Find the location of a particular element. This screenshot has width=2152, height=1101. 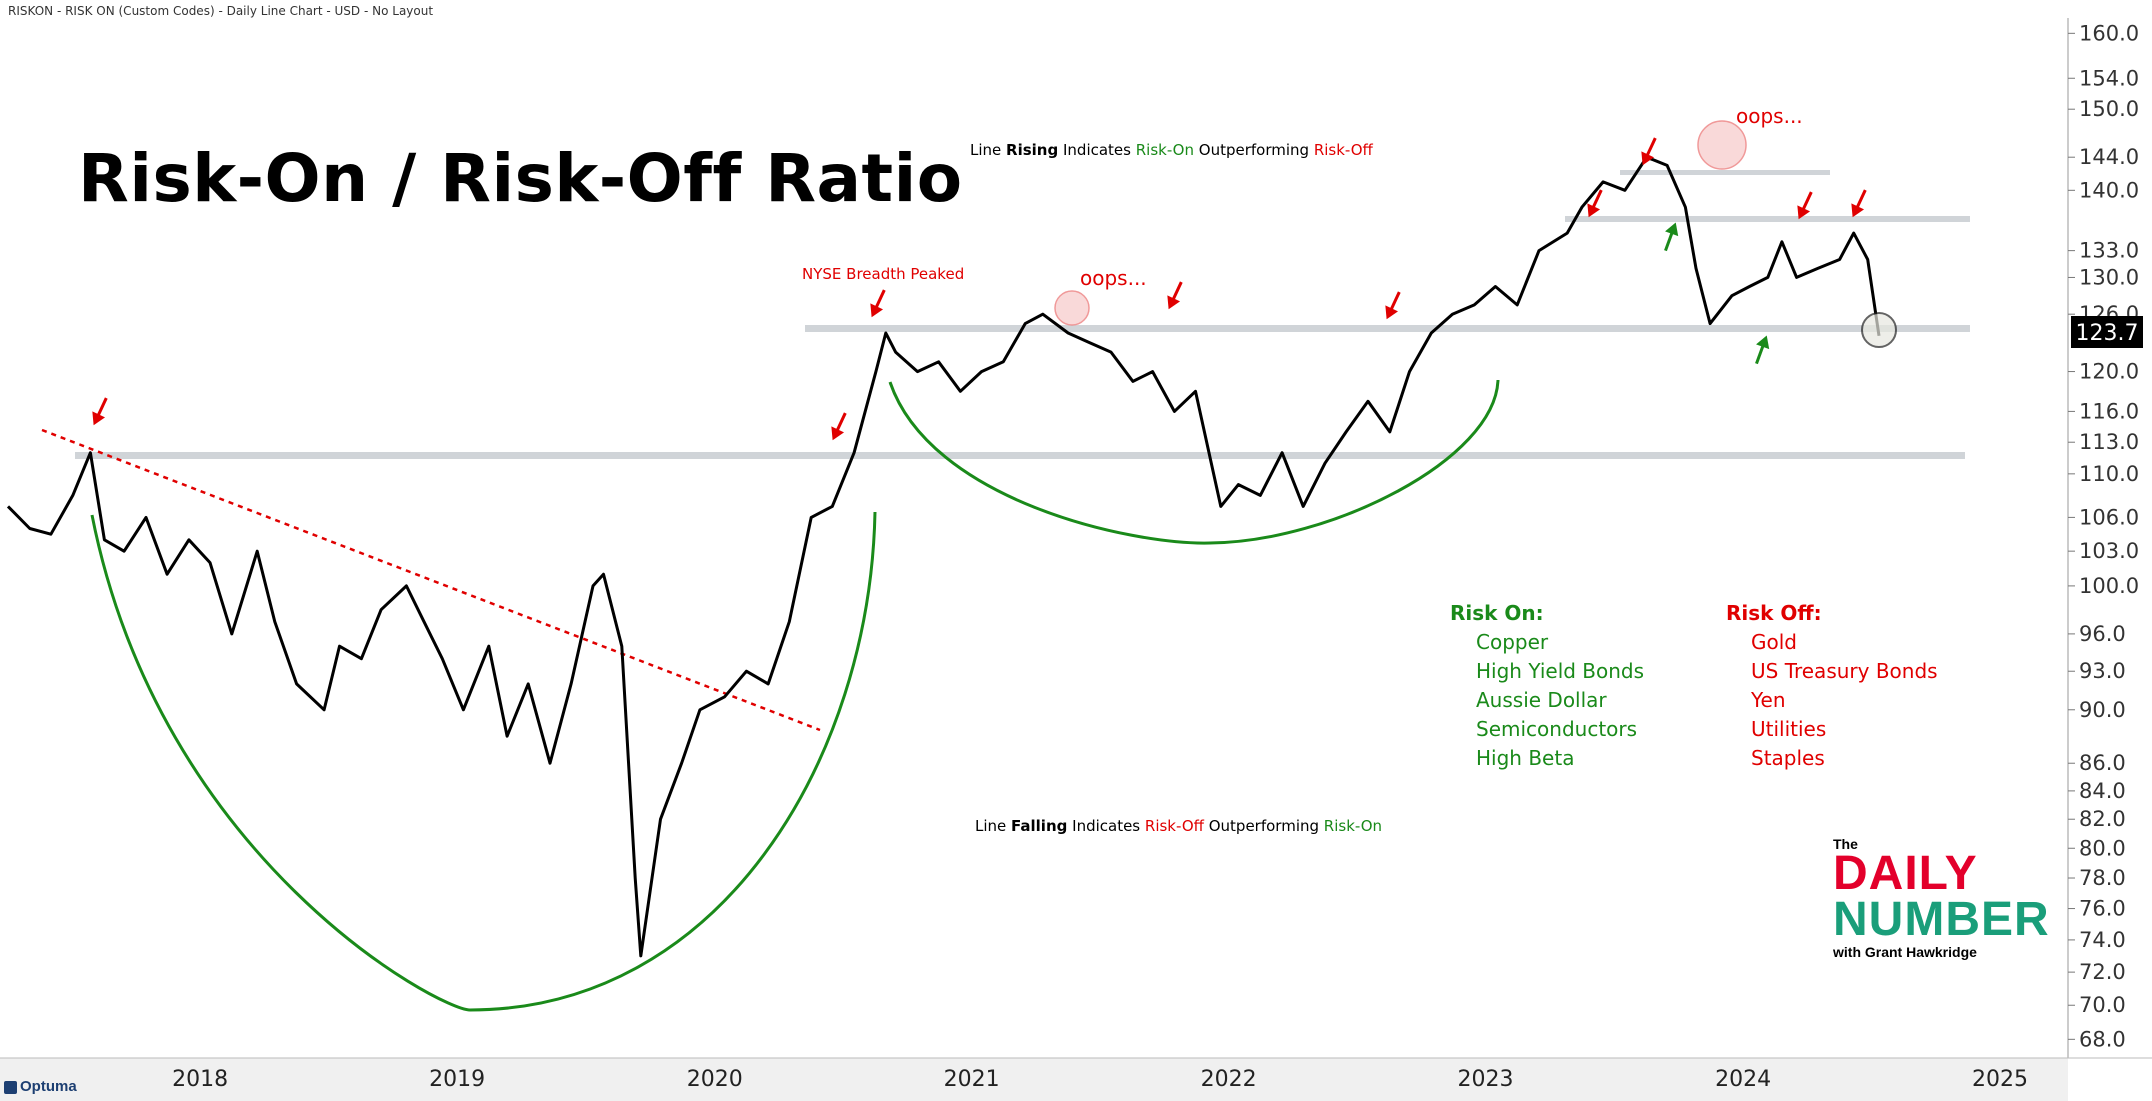

x-tick-label: 2021 is located at coordinates (972, 1079).